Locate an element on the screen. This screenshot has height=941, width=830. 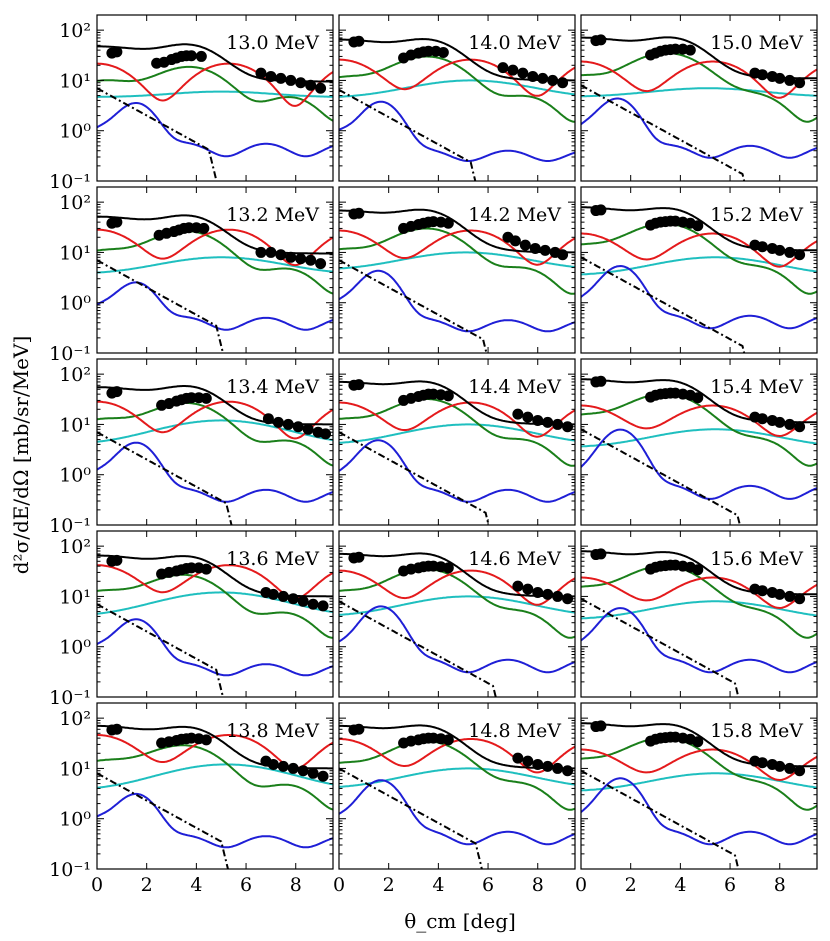
y-tick-label: 10² is located at coordinates (75, 375).